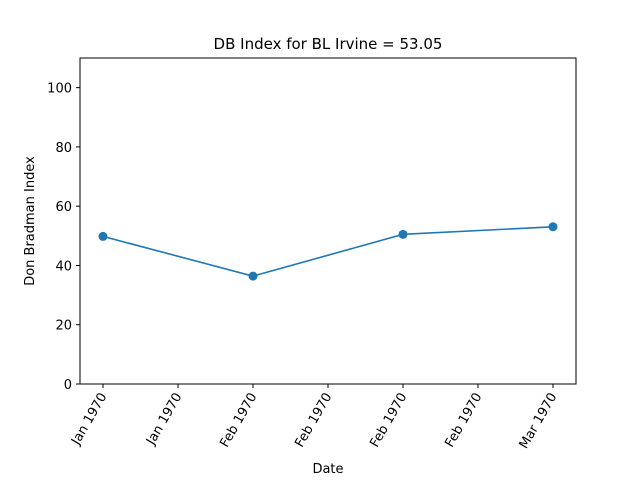 The image size is (640, 480). Describe the element at coordinates (63, 207) in the screenshot. I see `y-tick-label: 60` at that location.